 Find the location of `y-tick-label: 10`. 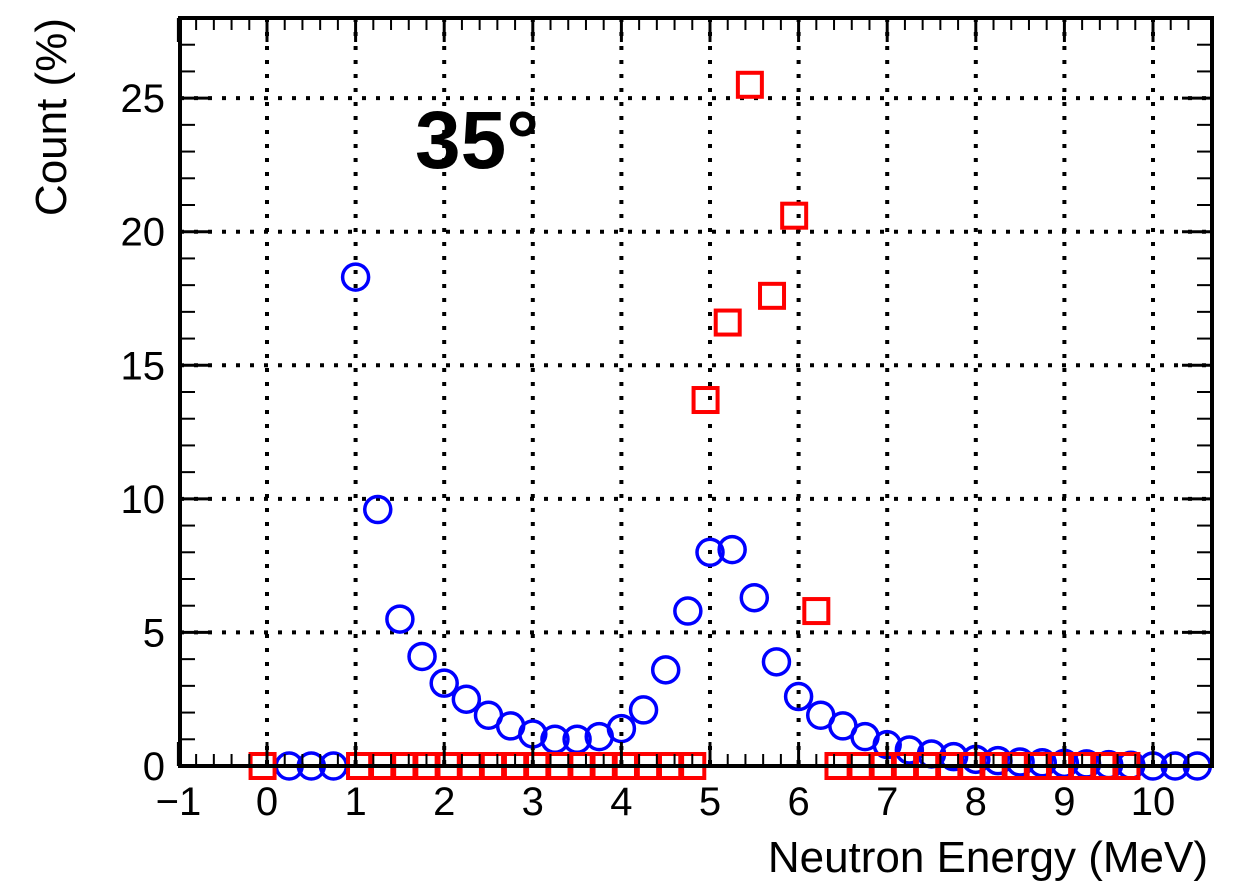

y-tick-label: 10 is located at coordinates (143, 500).